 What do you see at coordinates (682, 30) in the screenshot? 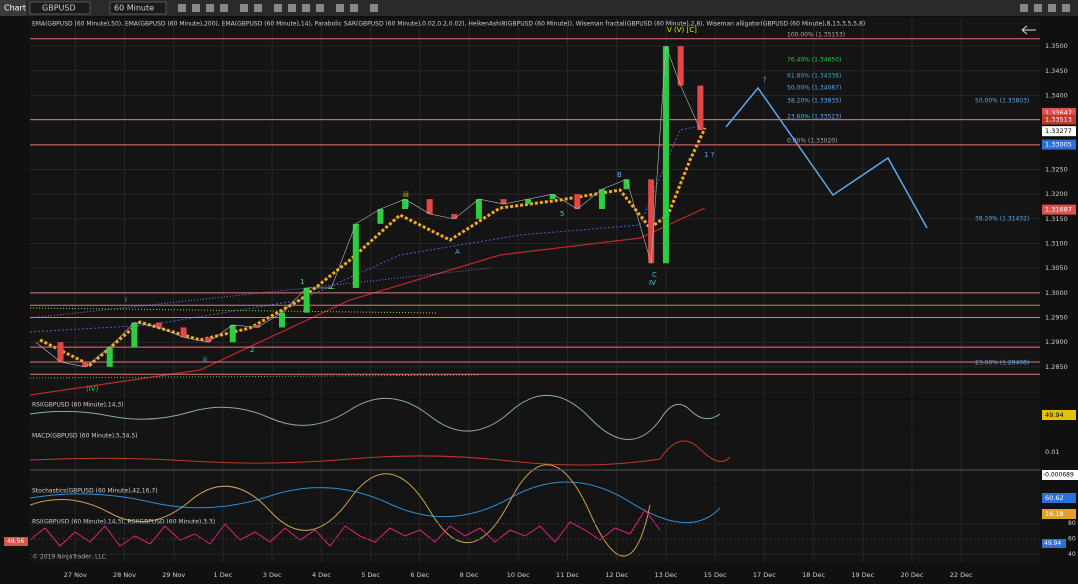
I see `wave-label: V (V) [C]` at bounding box center [682, 30].